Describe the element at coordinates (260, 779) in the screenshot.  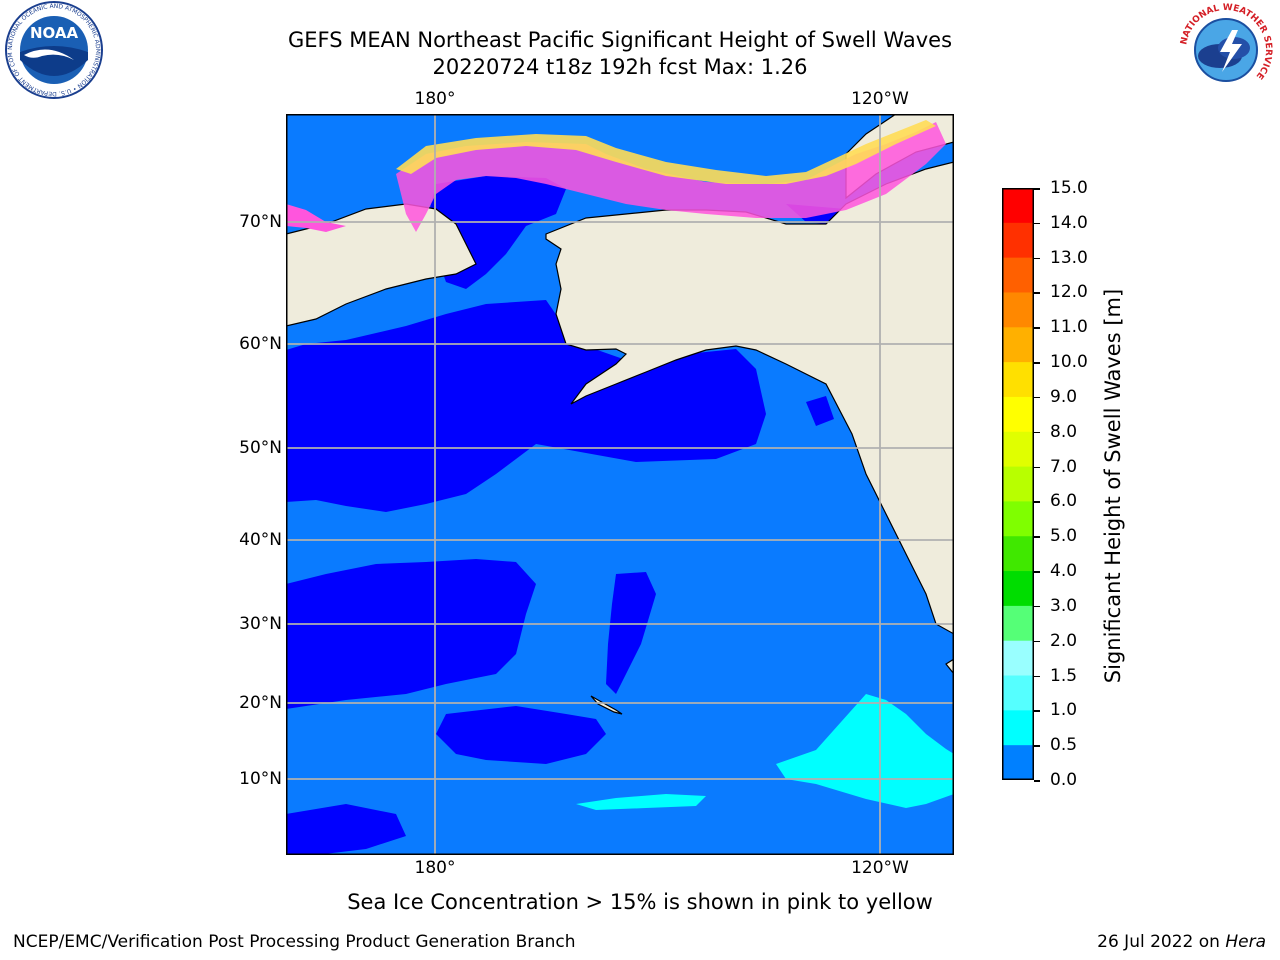
I see `lat-tick-10: 10°N` at that location.